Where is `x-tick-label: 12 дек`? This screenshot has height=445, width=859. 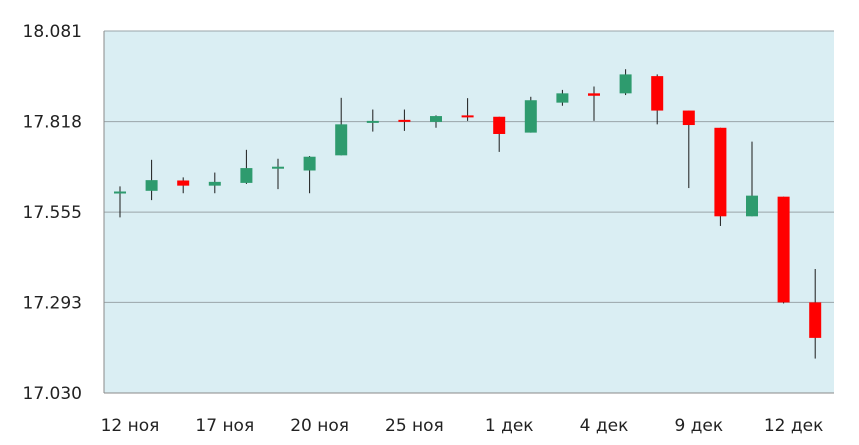
x-tick-label: 12 дек is located at coordinates (794, 426).